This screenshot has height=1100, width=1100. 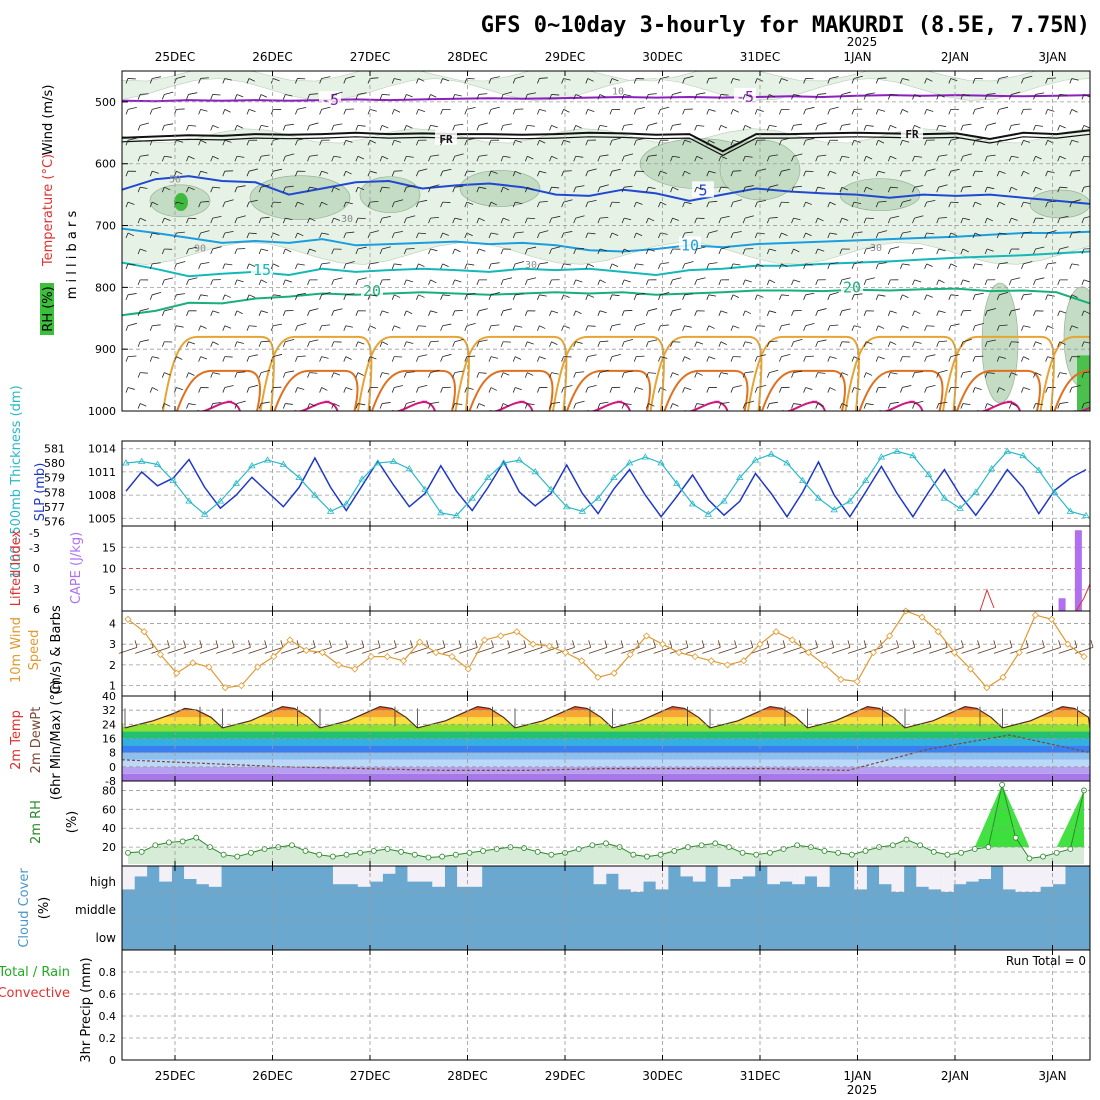 I want to click on rh-clip, so click(x=606, y=822).